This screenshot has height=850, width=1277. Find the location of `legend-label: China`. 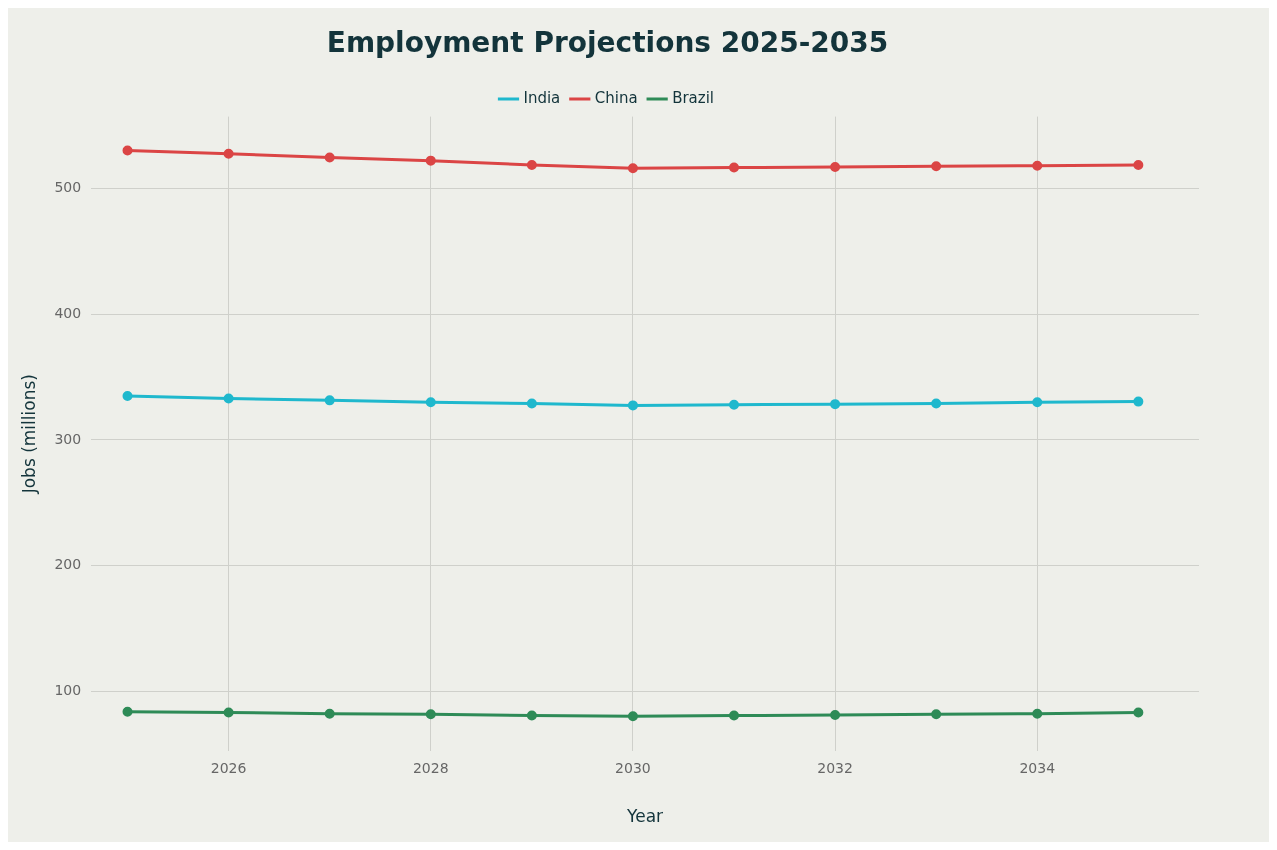

legend-label: China is located at coordinates (616, 97).